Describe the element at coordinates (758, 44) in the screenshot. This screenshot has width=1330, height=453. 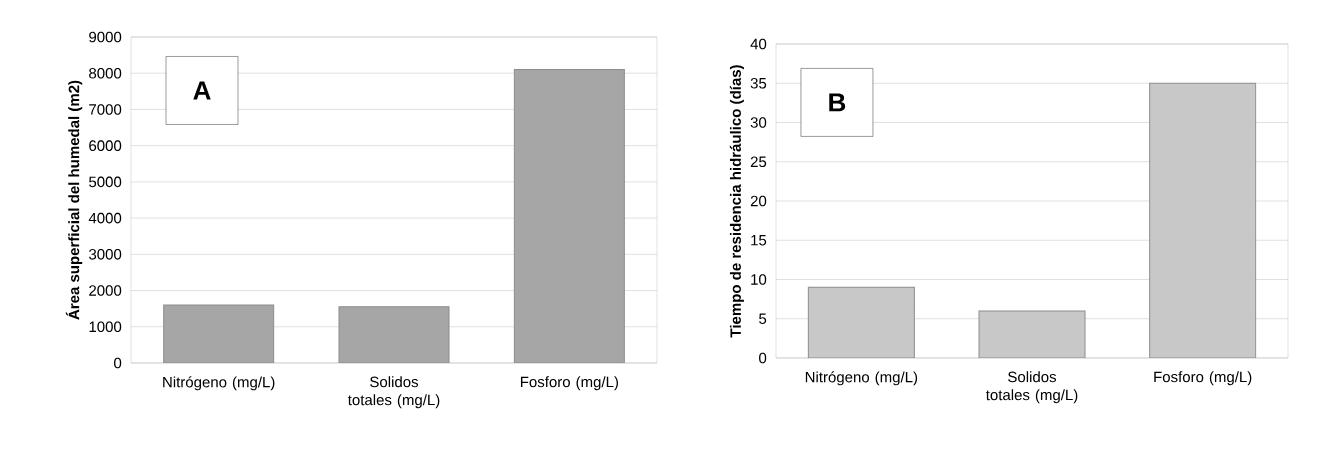
I see `y-tick-label: 40` at that location.